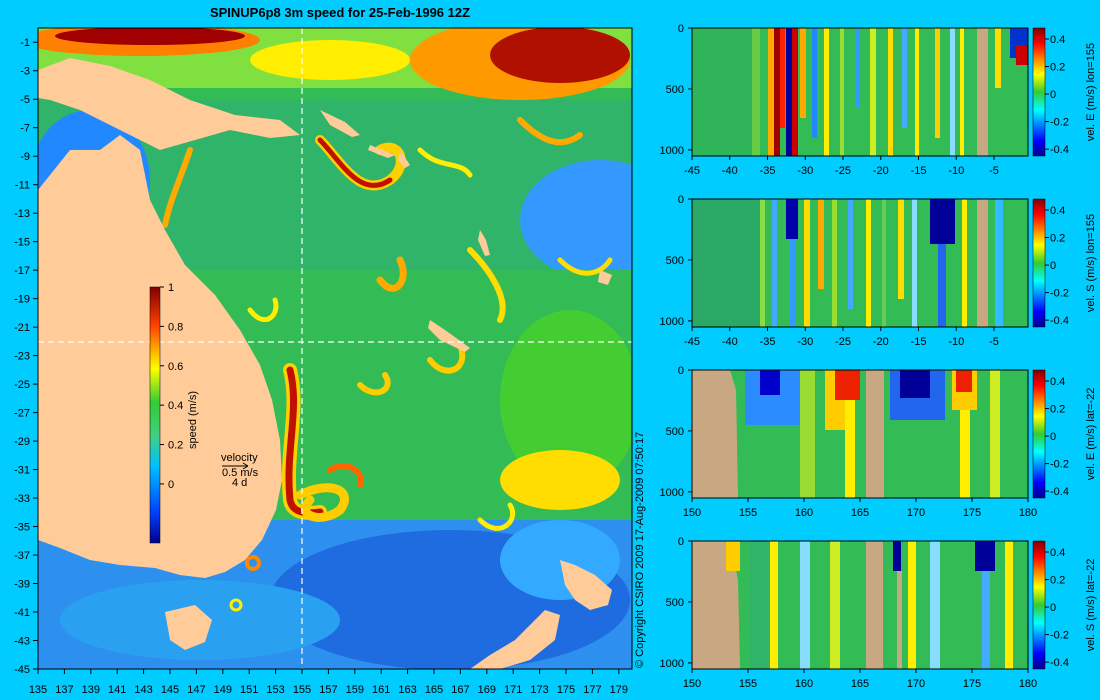  Describe the element at coordinates (22, 642) in the screenshot. I see `map-y-tick-label: -43` at that location.